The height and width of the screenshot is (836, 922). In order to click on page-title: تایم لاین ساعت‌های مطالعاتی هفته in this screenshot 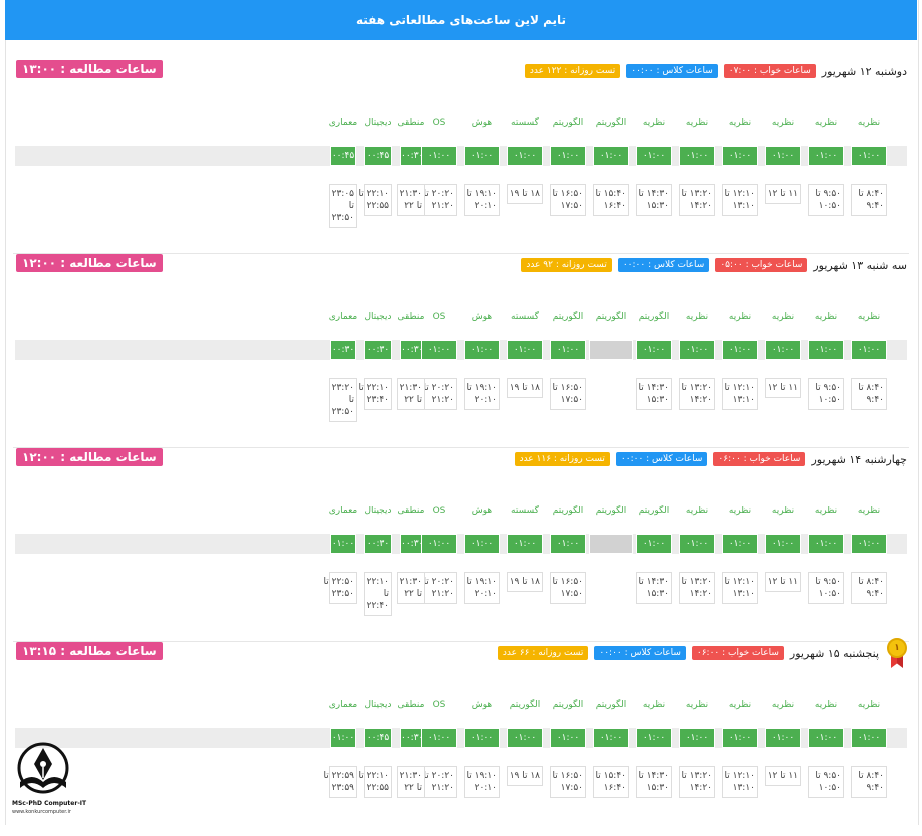, I will do `click(461, 20)`.